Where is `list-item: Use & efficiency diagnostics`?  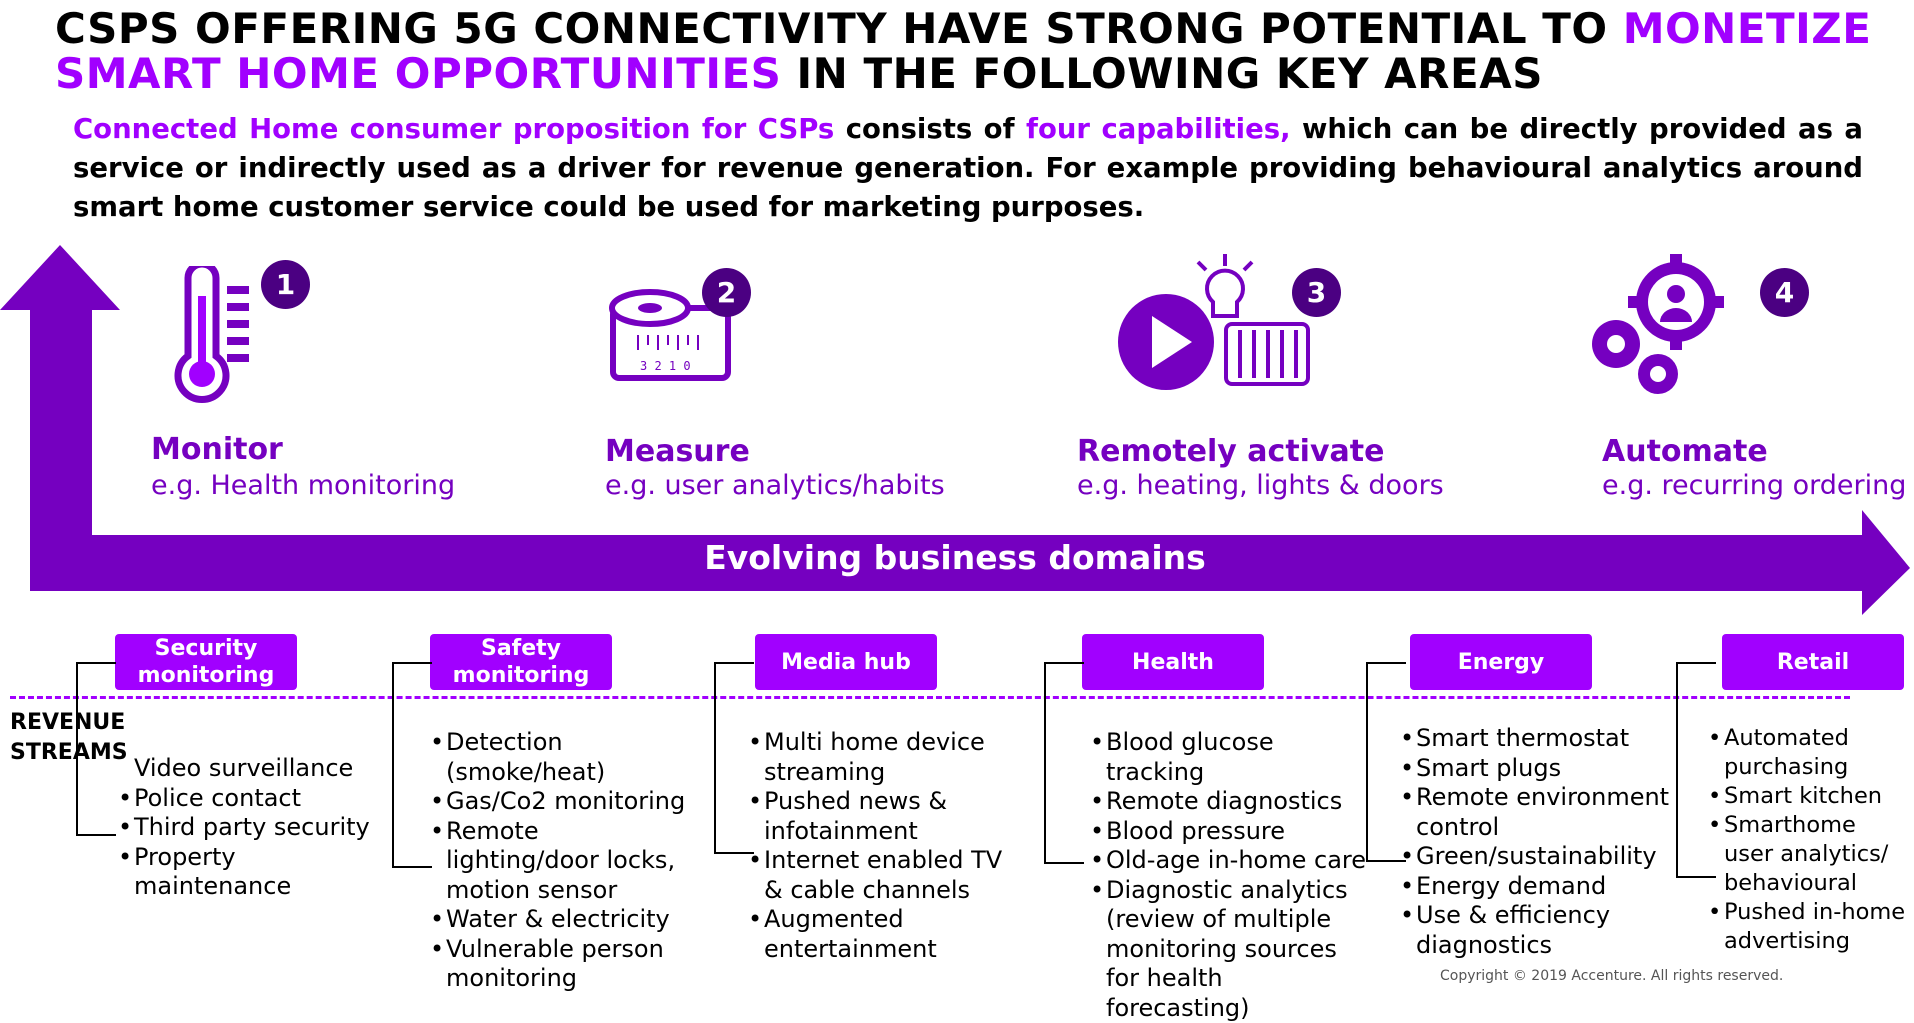 list-item: Use & efficiency diagnostics is located at coordinates (1540, 930).